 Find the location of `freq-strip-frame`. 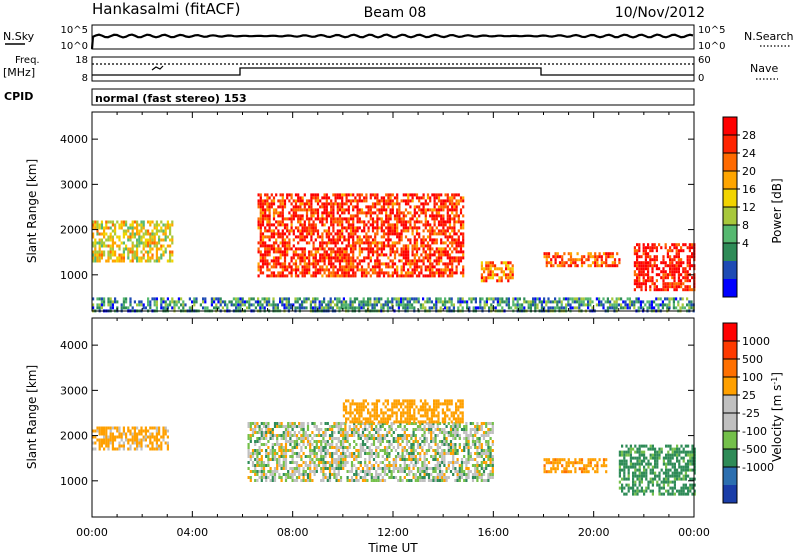

freq-strip-frame is located at coordinates (393, 69).